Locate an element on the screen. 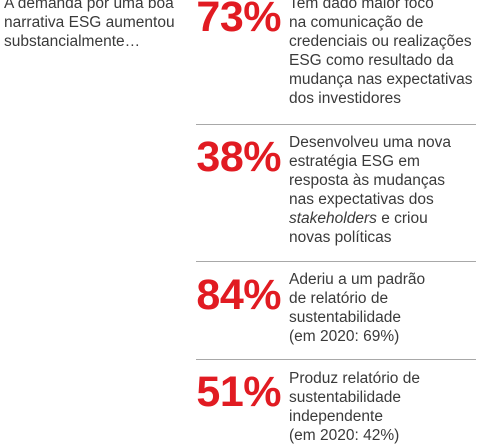 This screenshot has width=480, height=446. stat-description-line: (em 2020: 69%) is located at coordinates (344, 336).